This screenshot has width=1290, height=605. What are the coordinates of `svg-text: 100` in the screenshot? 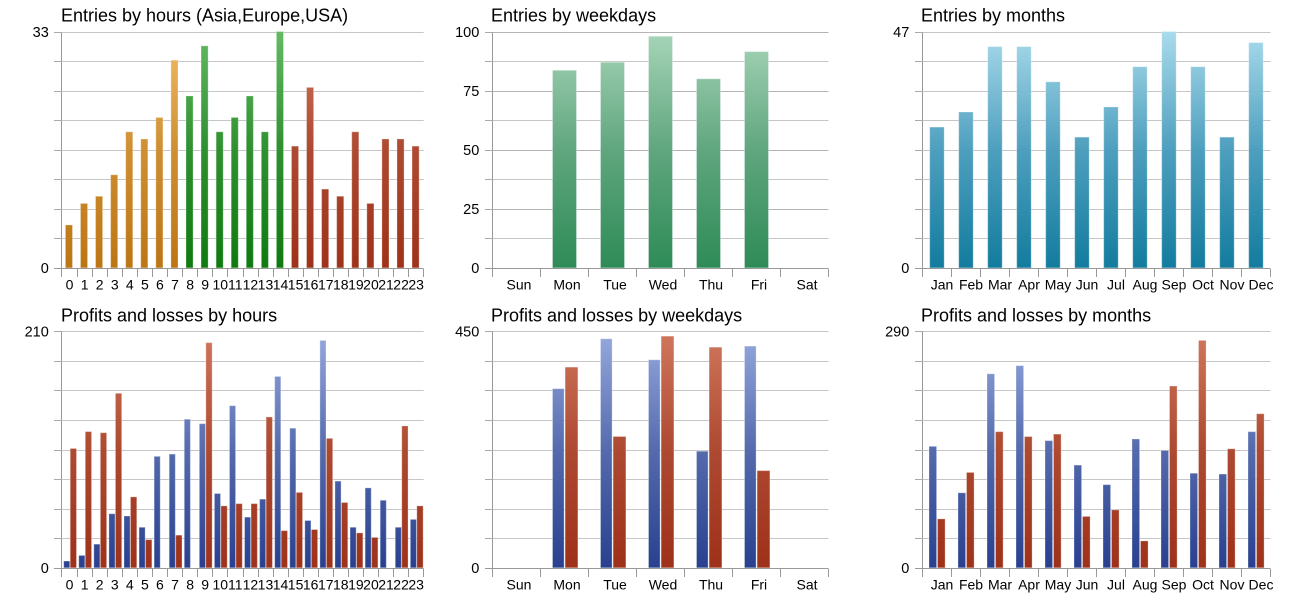 It's located at (467, 33).